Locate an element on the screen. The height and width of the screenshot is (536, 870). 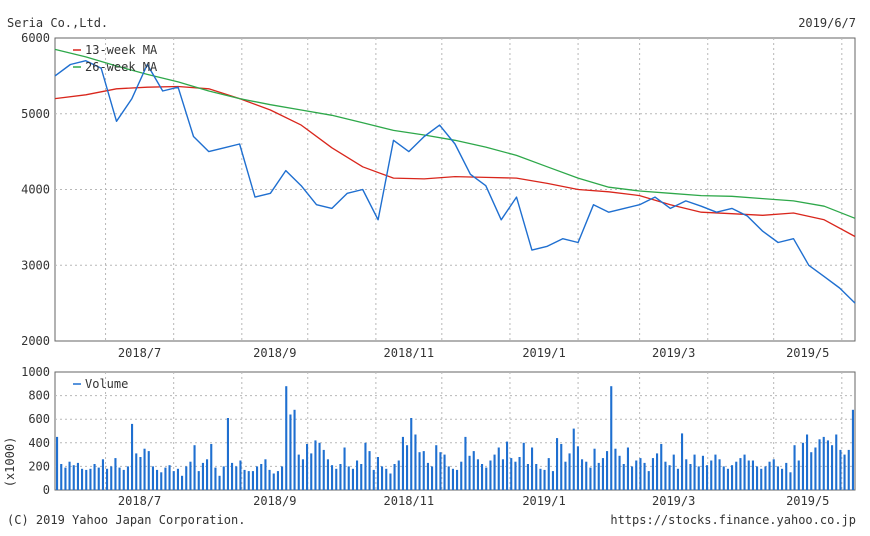
price-x-tick-label: 2019/3 is located at coordinates (673, 353).